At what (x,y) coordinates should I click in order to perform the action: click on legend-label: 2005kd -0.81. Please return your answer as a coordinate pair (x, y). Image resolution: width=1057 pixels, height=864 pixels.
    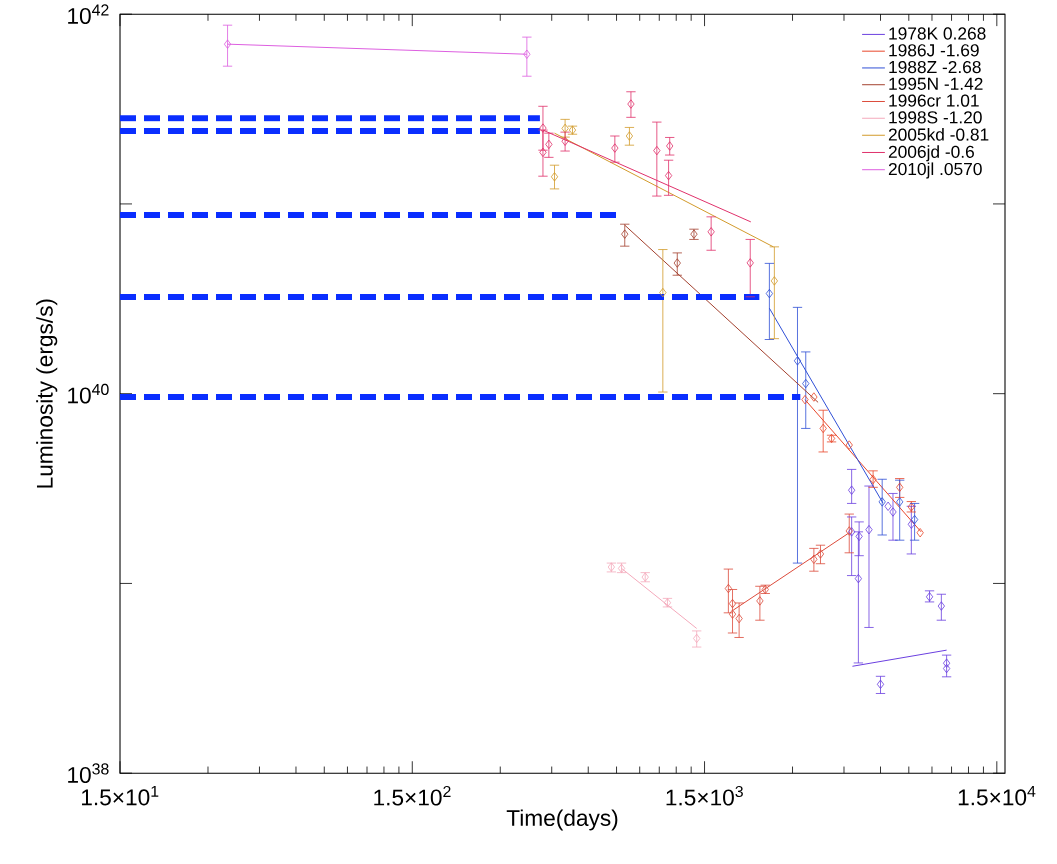
    Looking at the image, I should click on (938, 134).